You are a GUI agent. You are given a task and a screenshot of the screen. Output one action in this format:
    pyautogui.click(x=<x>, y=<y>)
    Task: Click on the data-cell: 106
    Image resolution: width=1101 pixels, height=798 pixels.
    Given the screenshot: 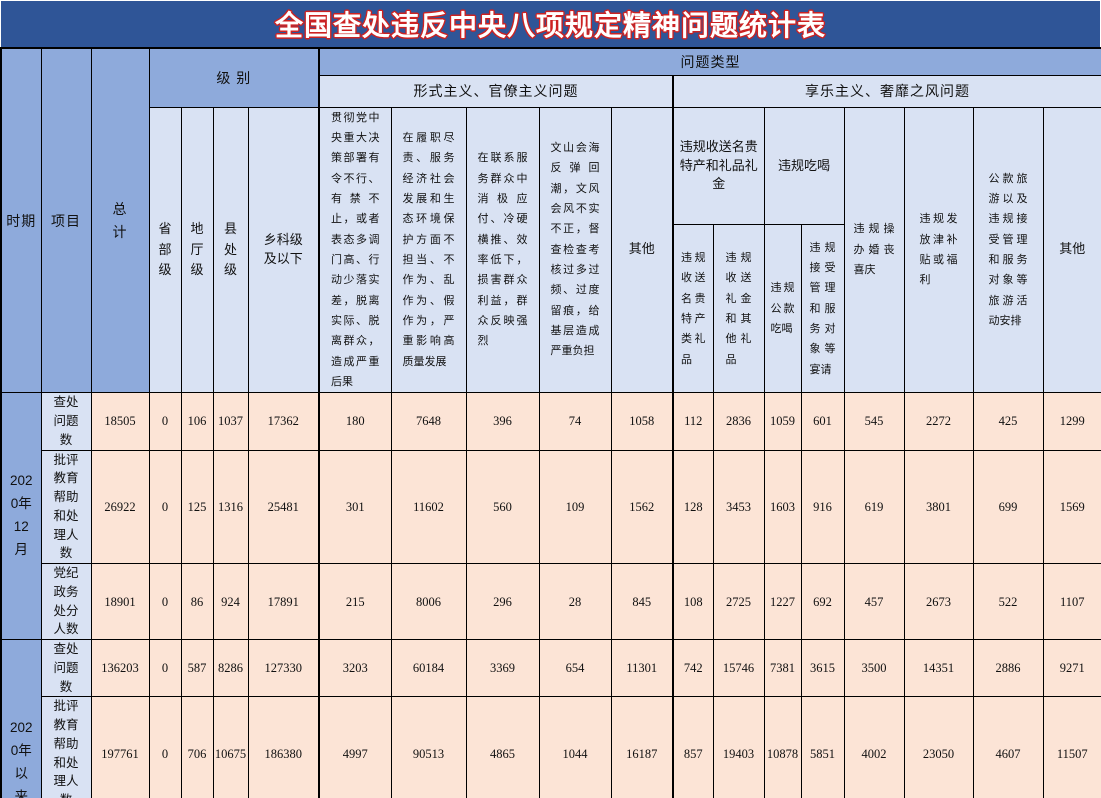 What is the action you would take?
    pyautogui.click(x=197, y=421)
    